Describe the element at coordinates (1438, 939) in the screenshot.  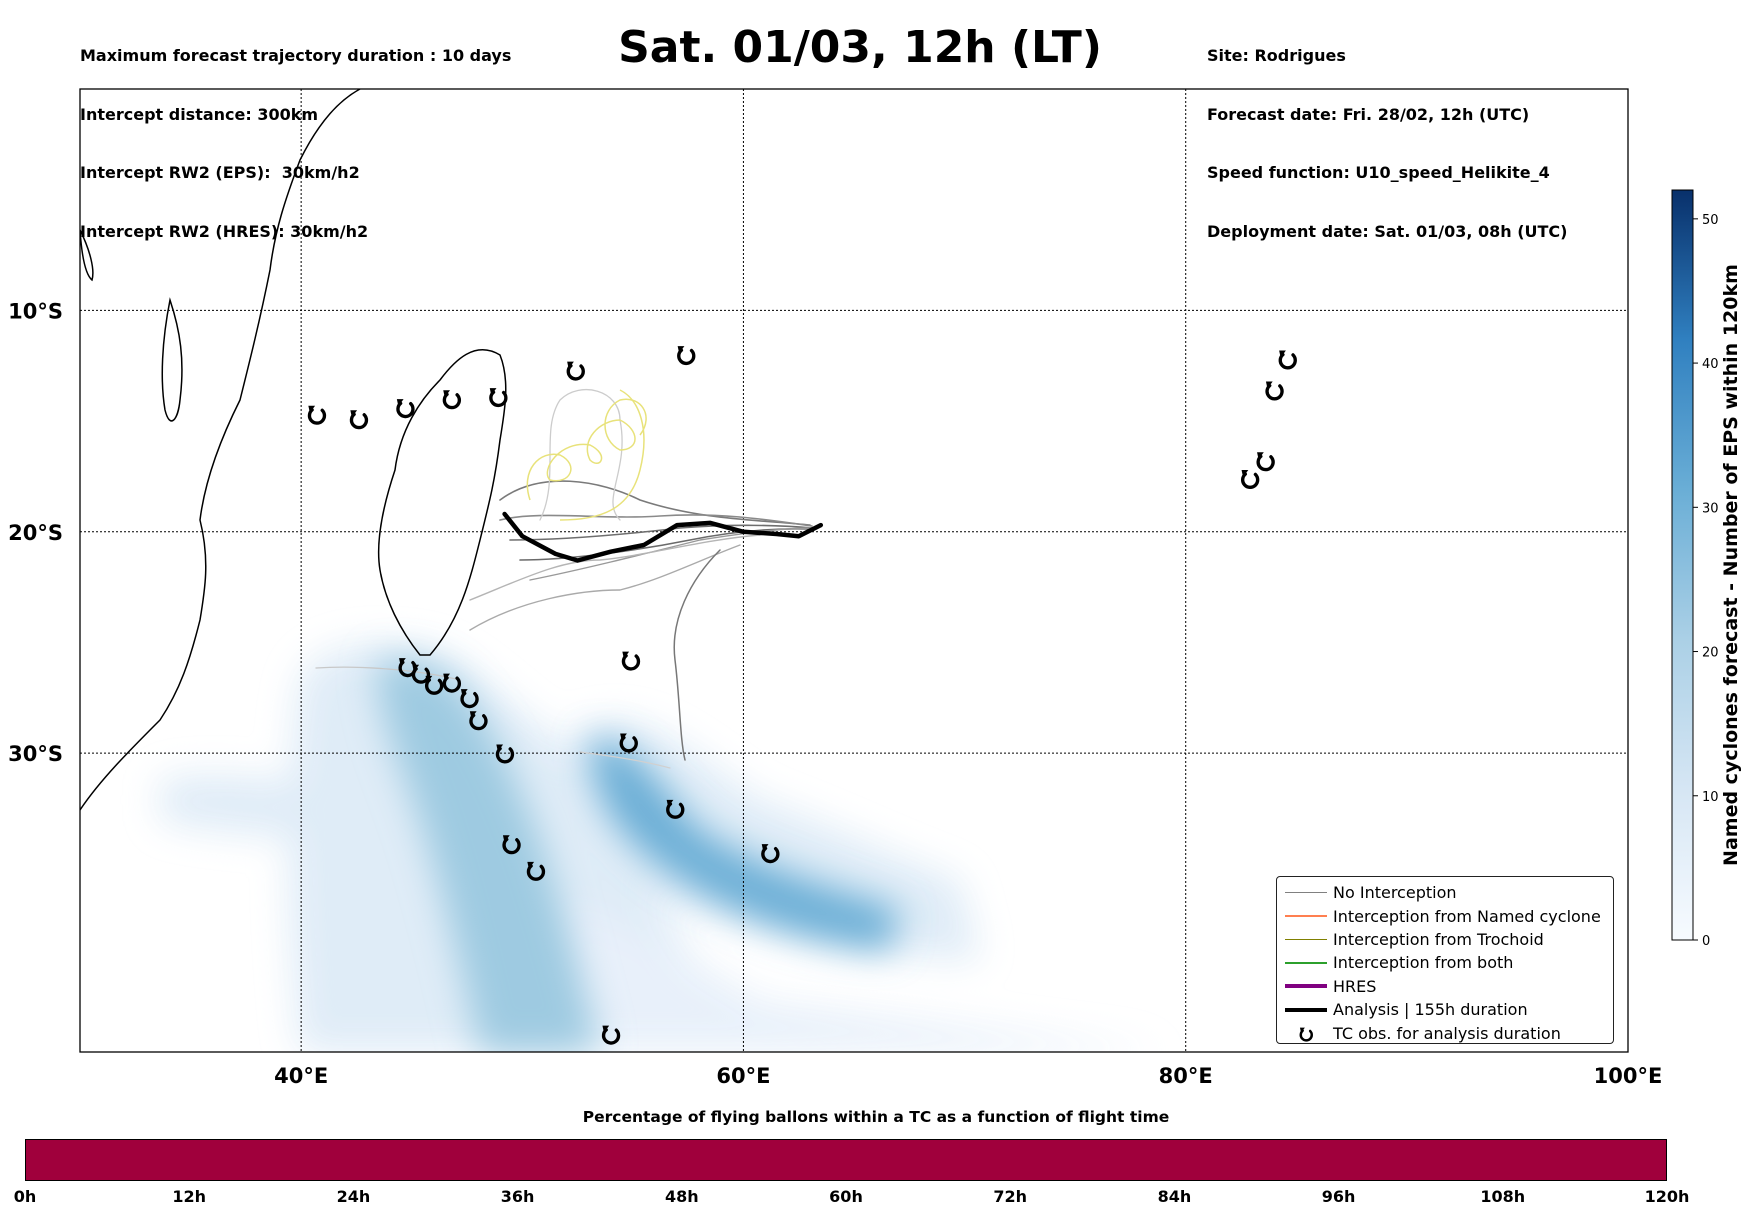
I see `legend-label: Interception from Trochoid` at that location.